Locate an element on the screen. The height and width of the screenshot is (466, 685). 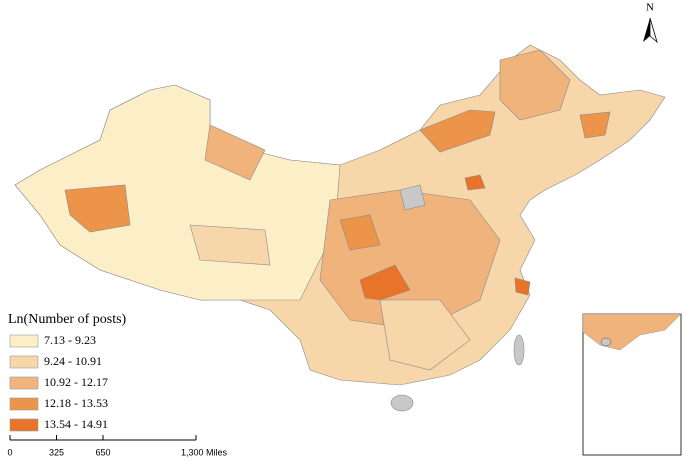
scale-label: 1,300 Miles is located at coordinates (204, 452).